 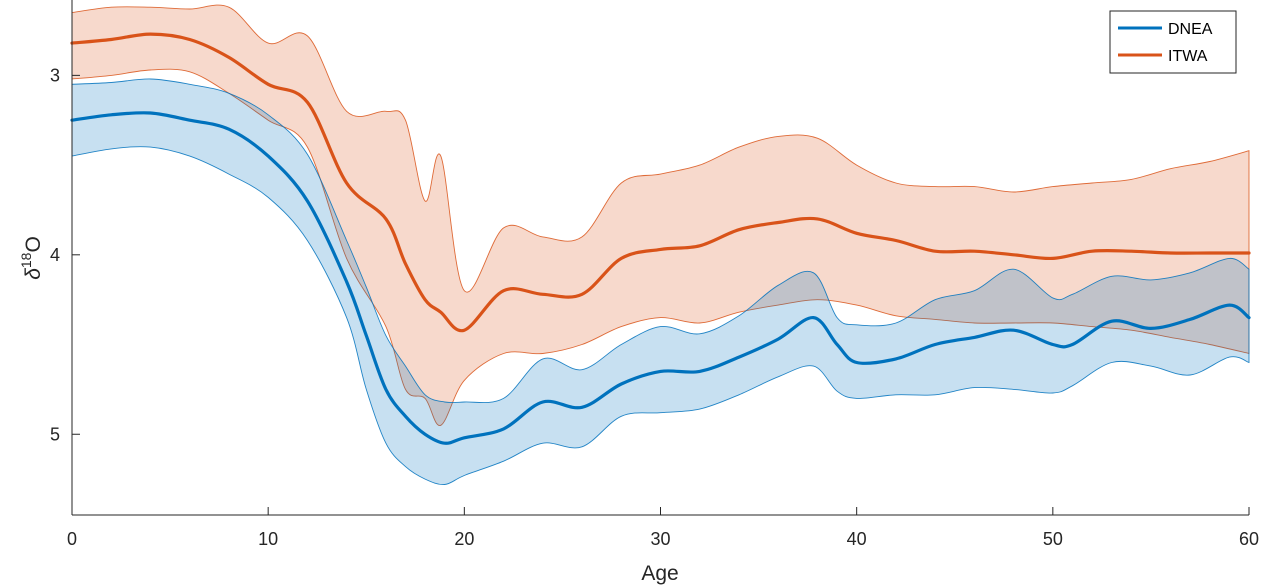 What do you see at coordinates (464, 539) in the screenshot?
I see `x-tick-label: 20` at bounding box center [464, 539].